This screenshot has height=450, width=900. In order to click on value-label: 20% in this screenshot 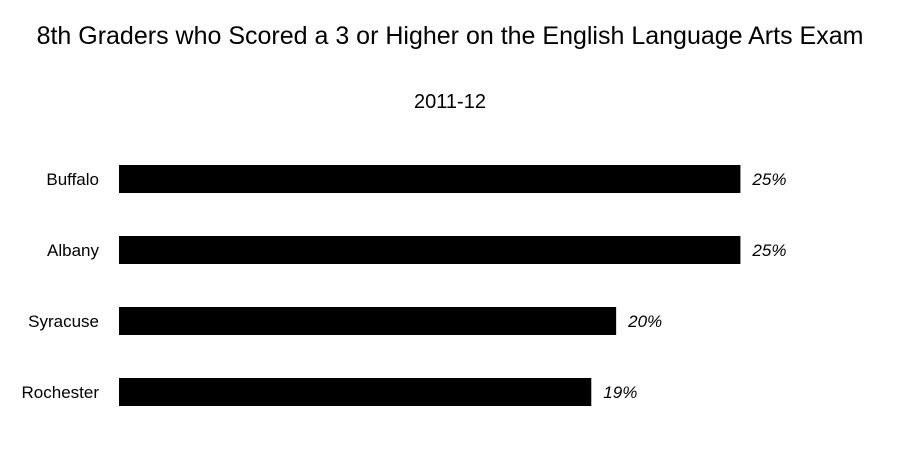, I will do `click(644, 321)`.